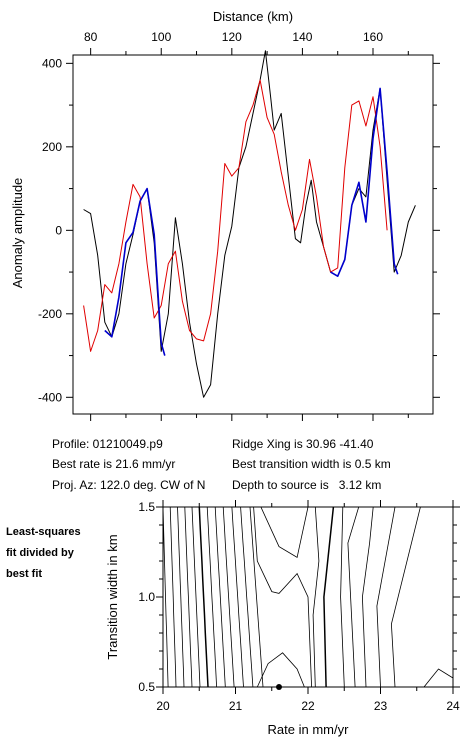  What do you see at coordinates (52, 63) in the screenshot?
I see `y-tick-label: 400` at bounding box center [52, 63].